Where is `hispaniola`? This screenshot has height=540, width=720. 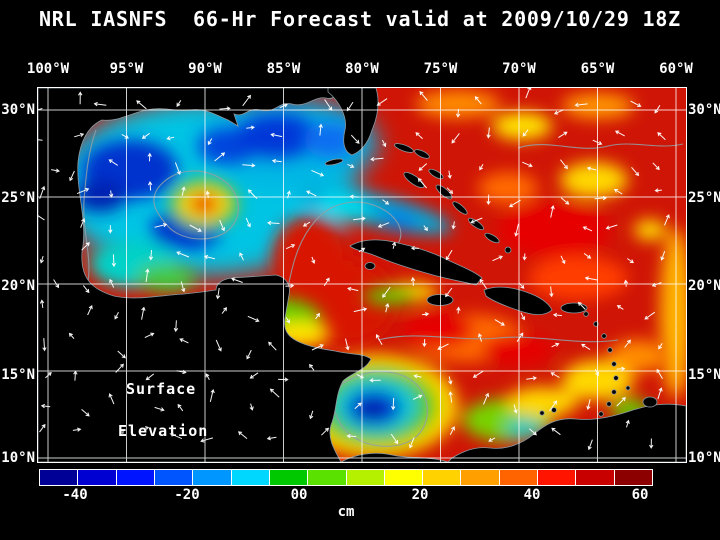 hispaniola is located at coordinates (518, 301).